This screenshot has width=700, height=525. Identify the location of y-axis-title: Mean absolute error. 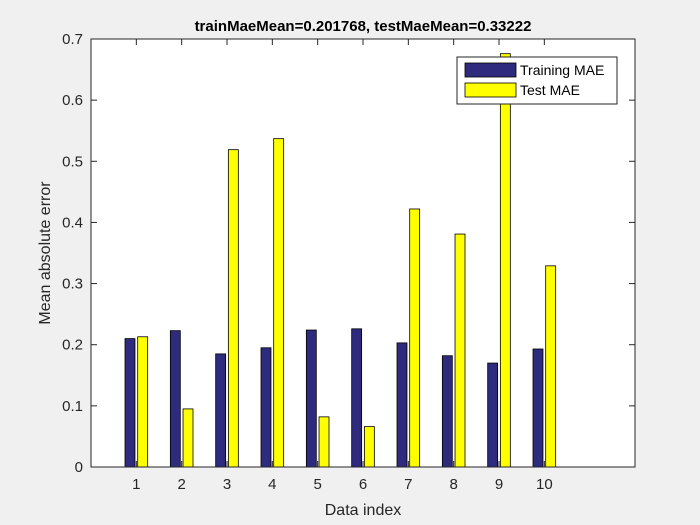
(45, 253).